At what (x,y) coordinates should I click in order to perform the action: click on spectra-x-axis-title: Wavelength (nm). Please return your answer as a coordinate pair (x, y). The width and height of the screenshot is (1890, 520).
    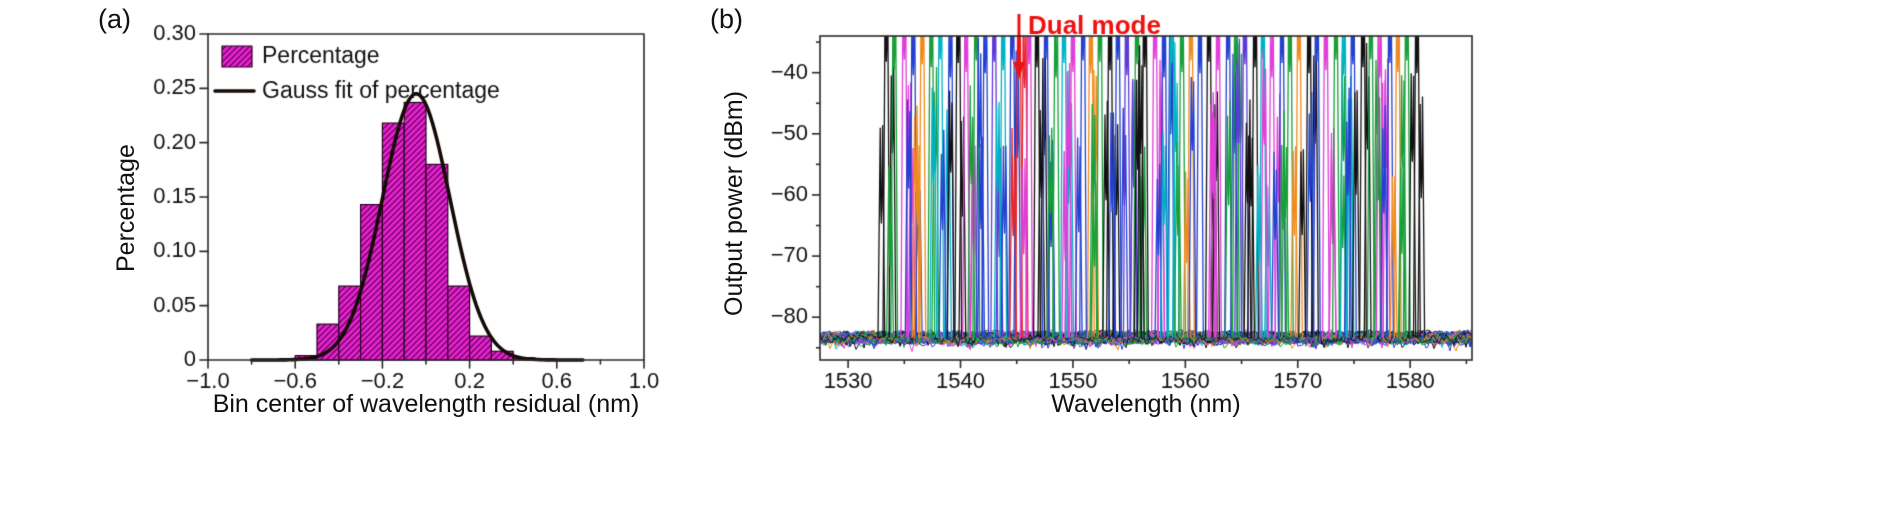
    Looking at the image, I should click on (1146, 404).